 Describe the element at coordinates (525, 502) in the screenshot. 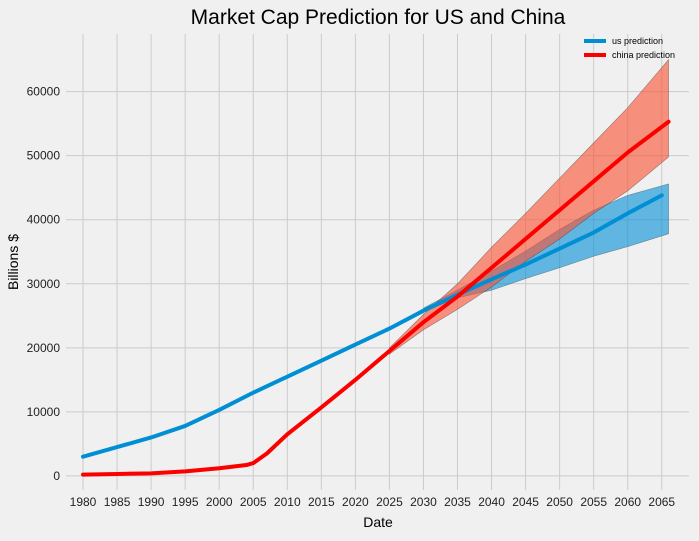

I see `x-tick-label: 2045` at that location.